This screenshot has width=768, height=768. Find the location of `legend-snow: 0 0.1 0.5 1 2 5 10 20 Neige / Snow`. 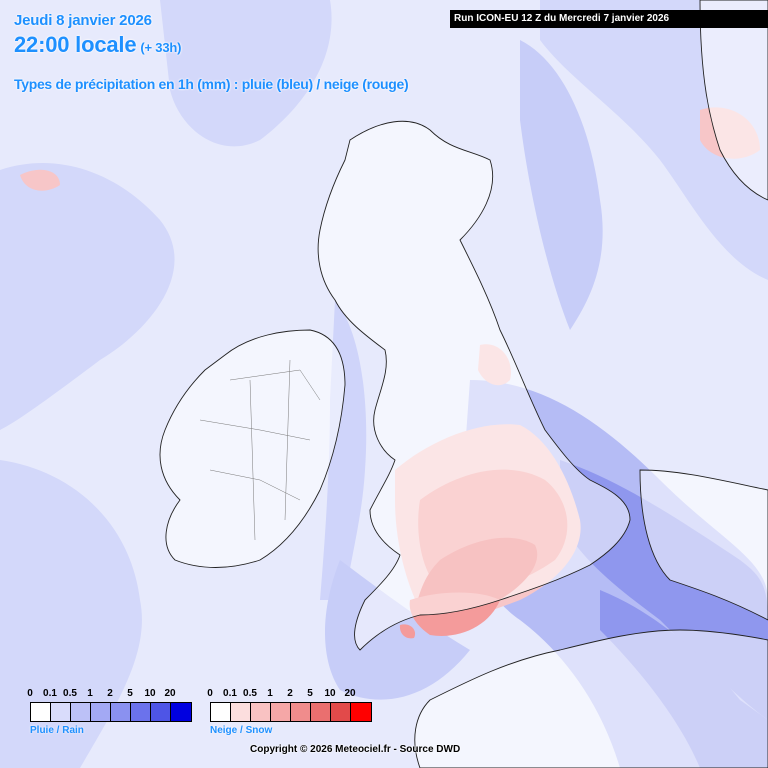

legend-snow: 0 0.1 0.5 1 2 5 10 20 Neige / Snow is located at coordinates (293, 712).